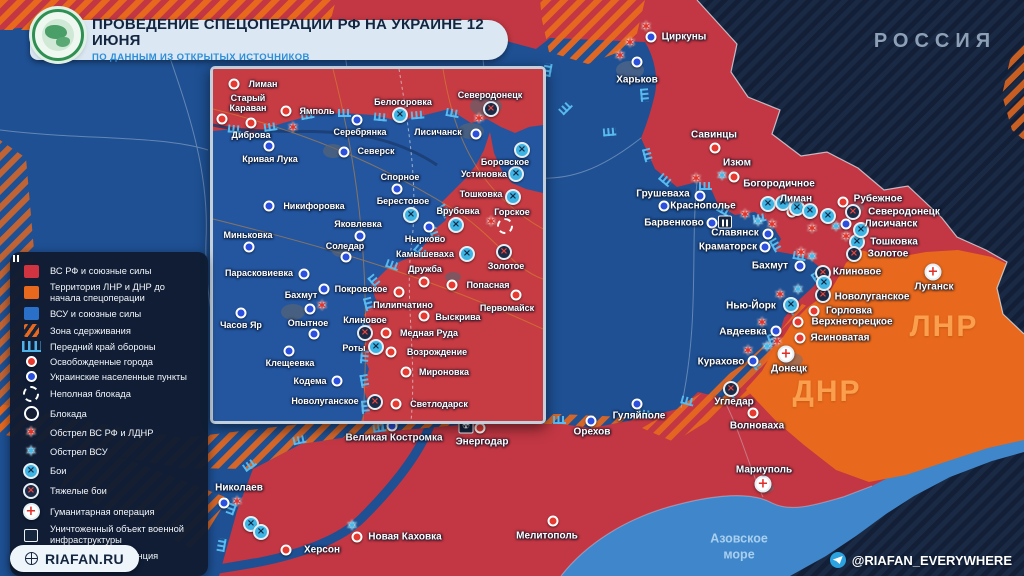  What do you see at coordinates (354, 347) in the screenshot?
I see `city-label: Роты` at bounding box center [354, 347].